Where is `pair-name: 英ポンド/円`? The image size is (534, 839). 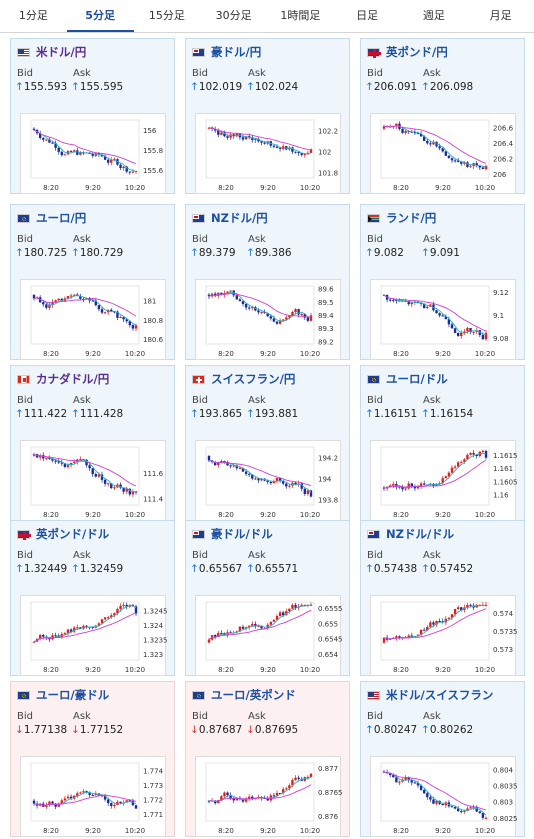 pair-name: 英ポンド/円 is located at coordinates (417, 52).